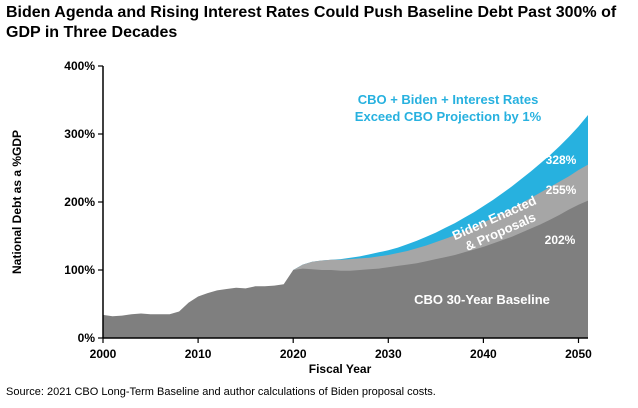  What do you see at coordinates (483, 354) in the screenshot?
I see `x-tick-label: 2040` at bounding box center [483, 354].